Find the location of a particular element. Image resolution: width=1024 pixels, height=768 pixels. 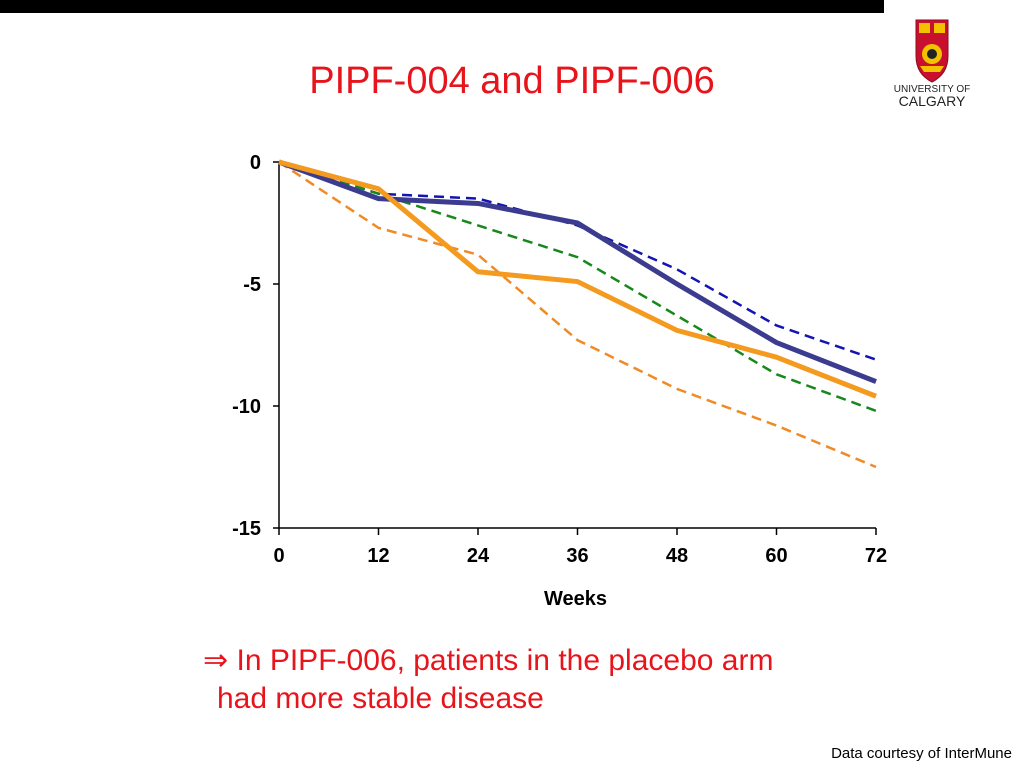

data-credit: Data courtesy of InterMune is located at coordinates (921, 753).